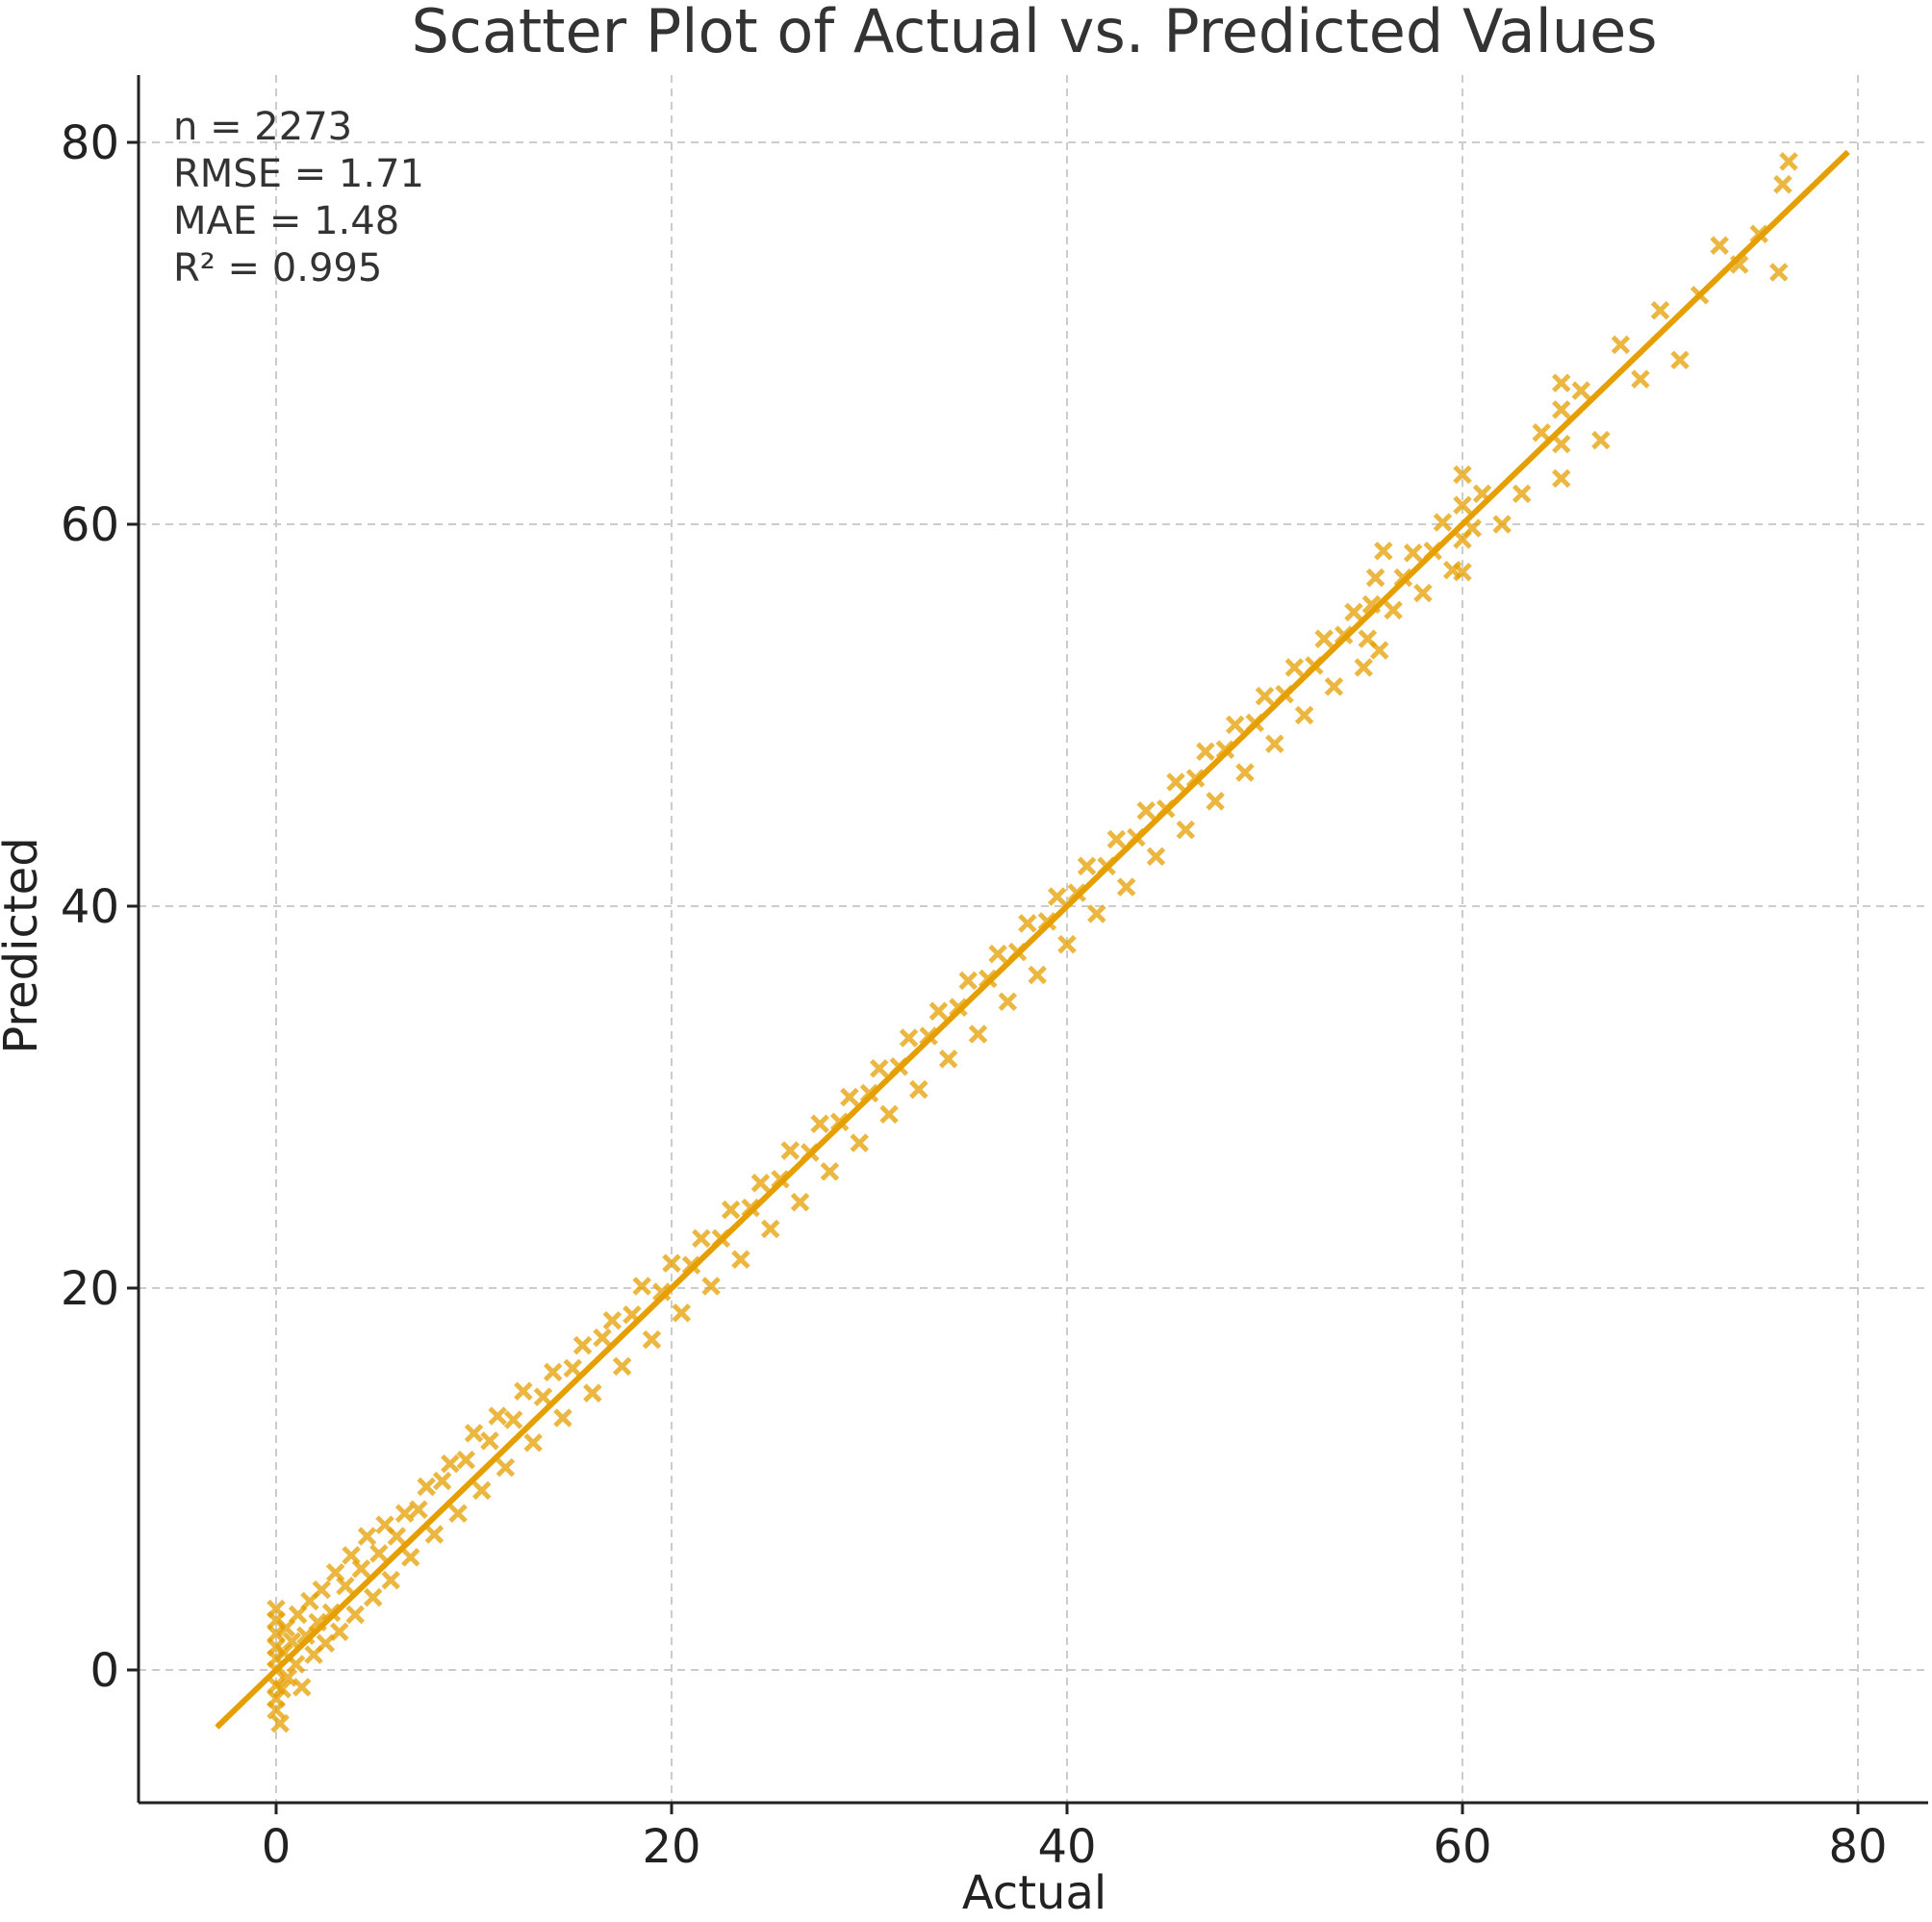 The image size is (1932, 1922). I want to click on stat-mae: MAE = 1.48, so click(286, 221).